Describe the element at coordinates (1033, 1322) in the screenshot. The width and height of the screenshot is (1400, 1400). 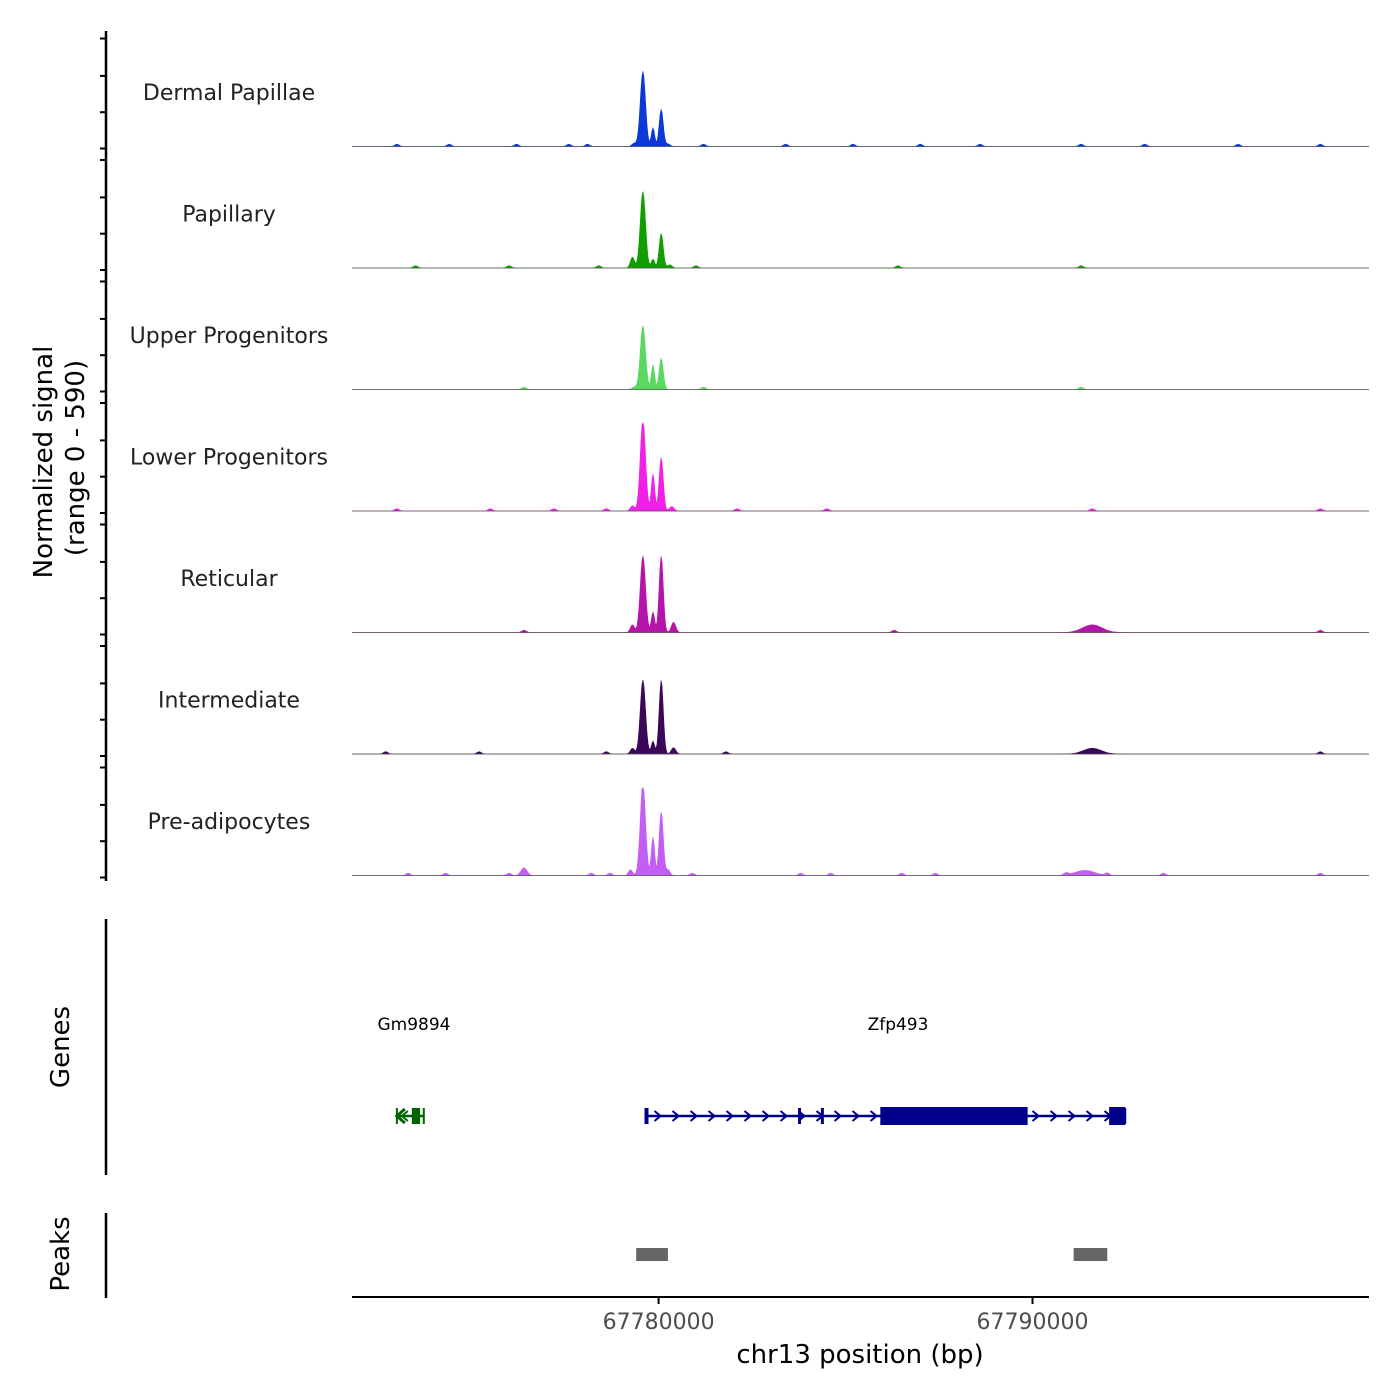
I see `x-tick-label: 67790000` at that location.